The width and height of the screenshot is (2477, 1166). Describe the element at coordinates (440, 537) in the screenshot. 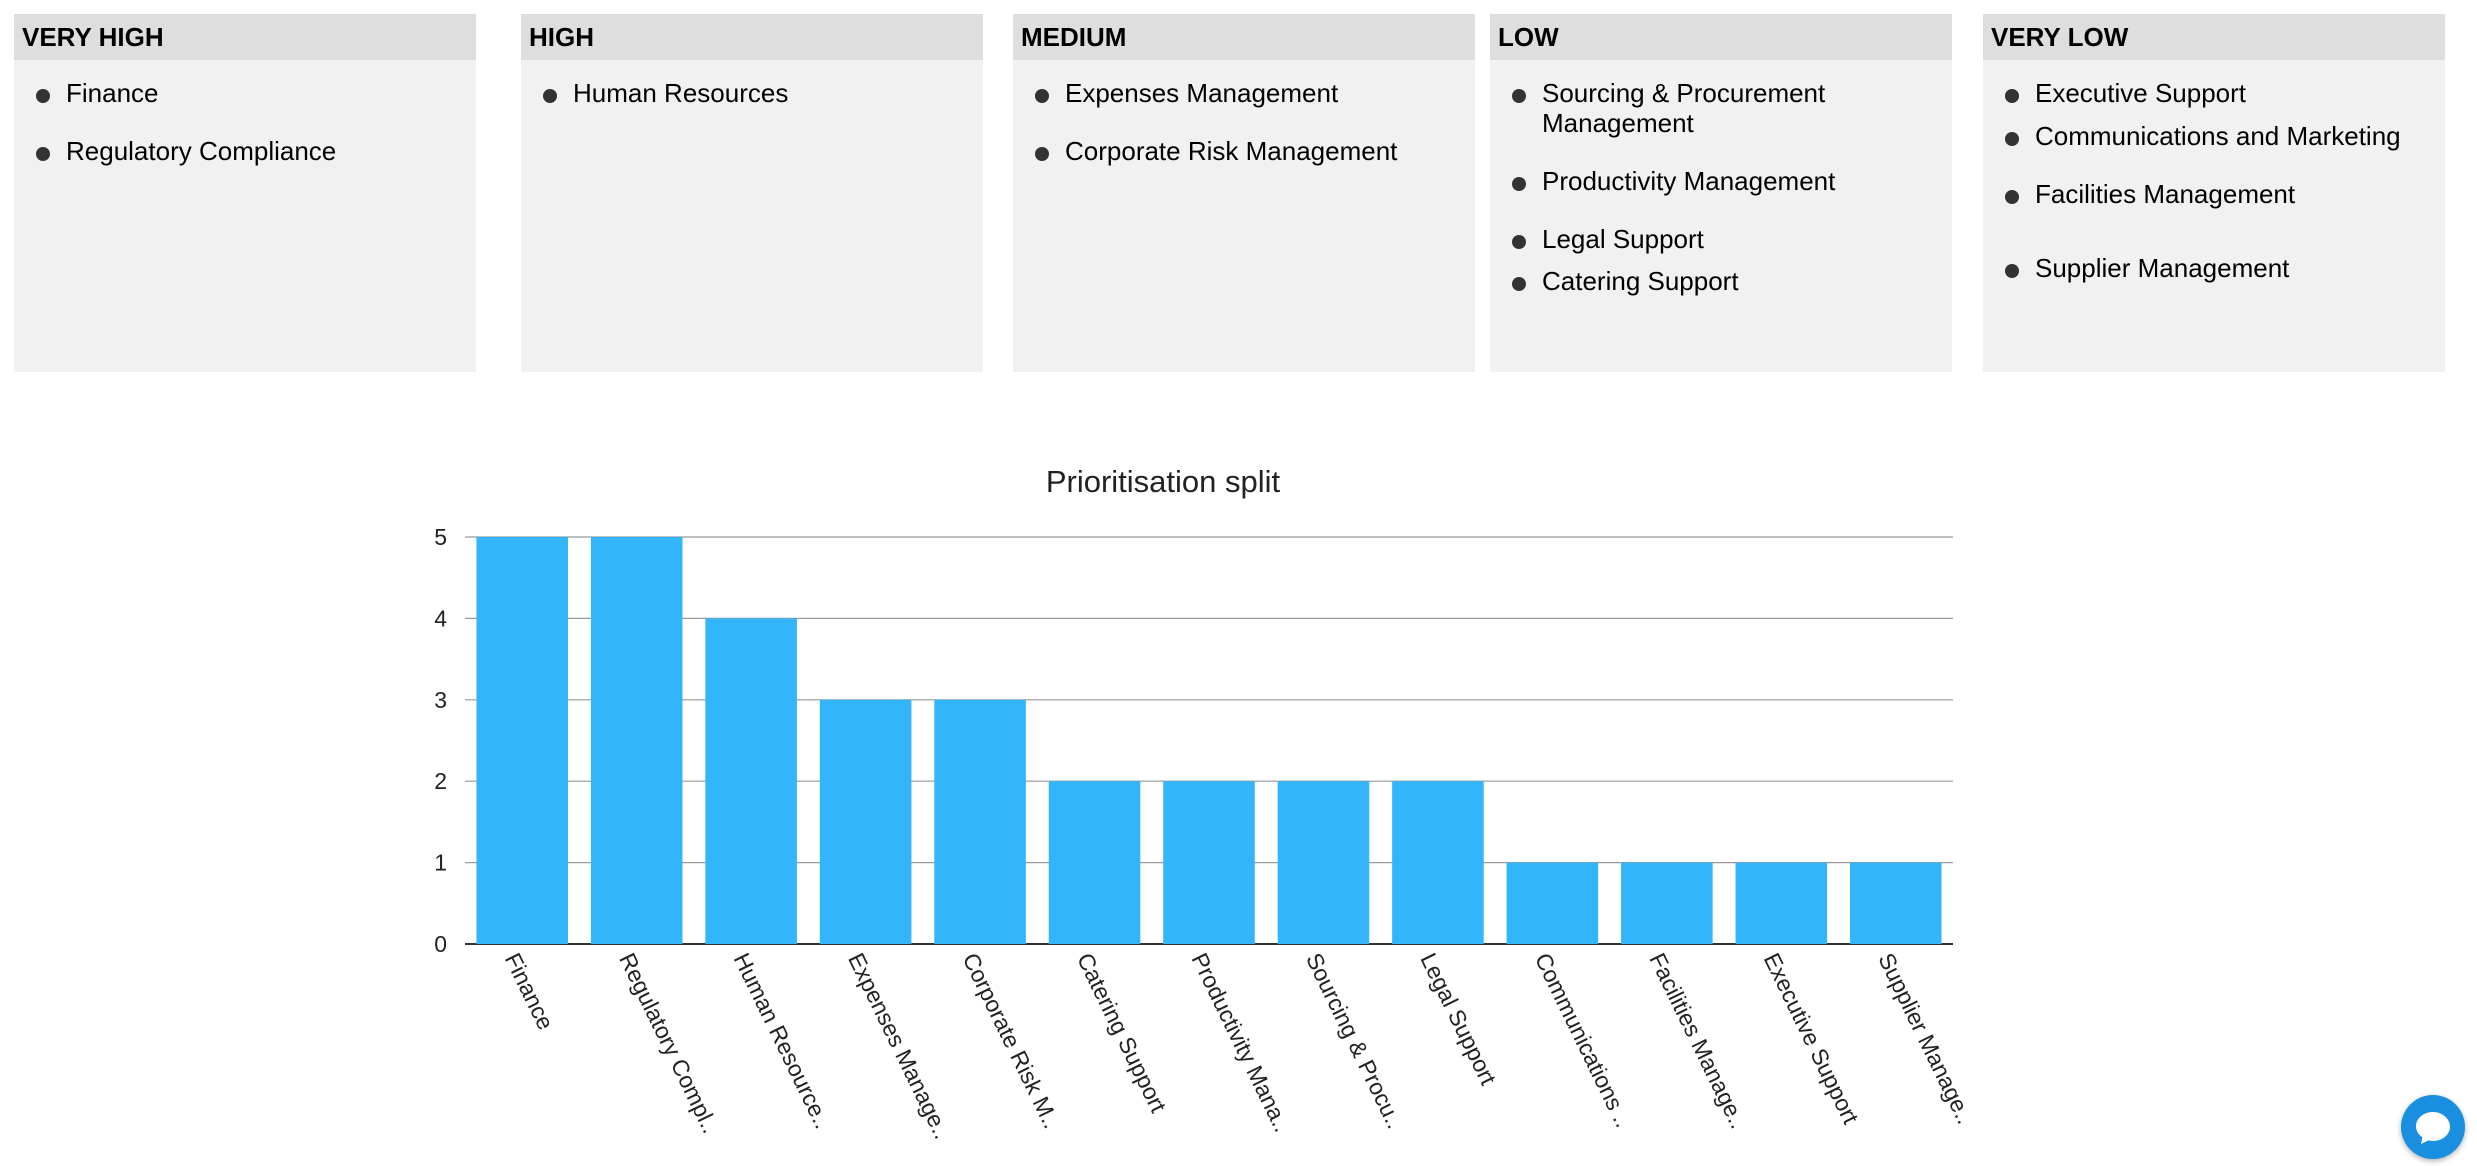

I see `y-tick-label: 5` at that location.